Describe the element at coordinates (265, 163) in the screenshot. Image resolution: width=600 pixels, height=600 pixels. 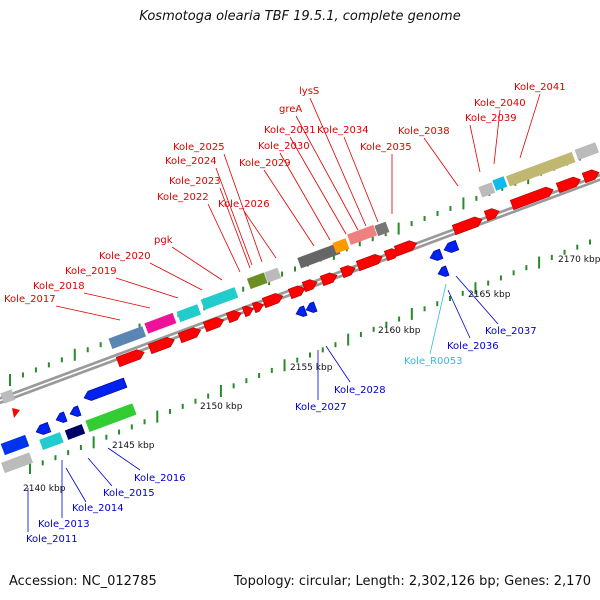
I see `gene-label-kole-2029: Kole_2029` at that location.